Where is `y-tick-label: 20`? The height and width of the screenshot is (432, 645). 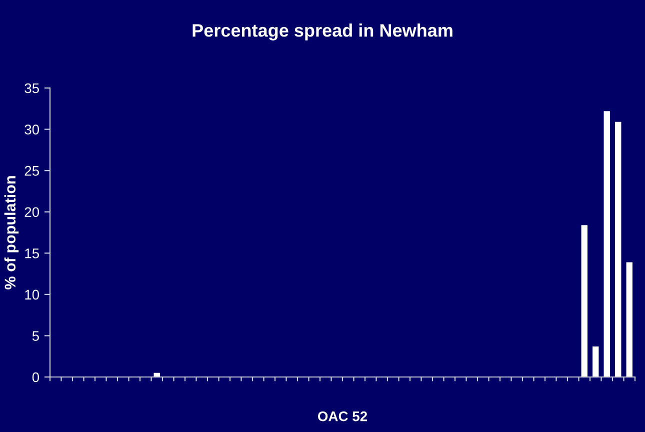 y-tick-label: 20 is located at coordinates (32, 212).